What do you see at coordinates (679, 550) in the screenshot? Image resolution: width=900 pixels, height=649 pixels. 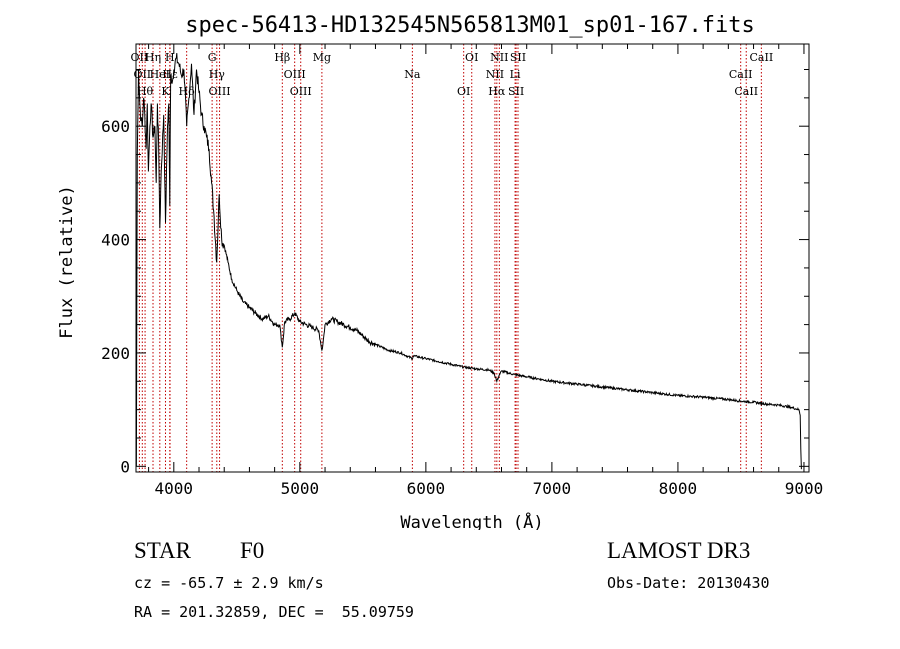 I see `survey-name: LAMOST DR3` at bounding box center [679, 550].